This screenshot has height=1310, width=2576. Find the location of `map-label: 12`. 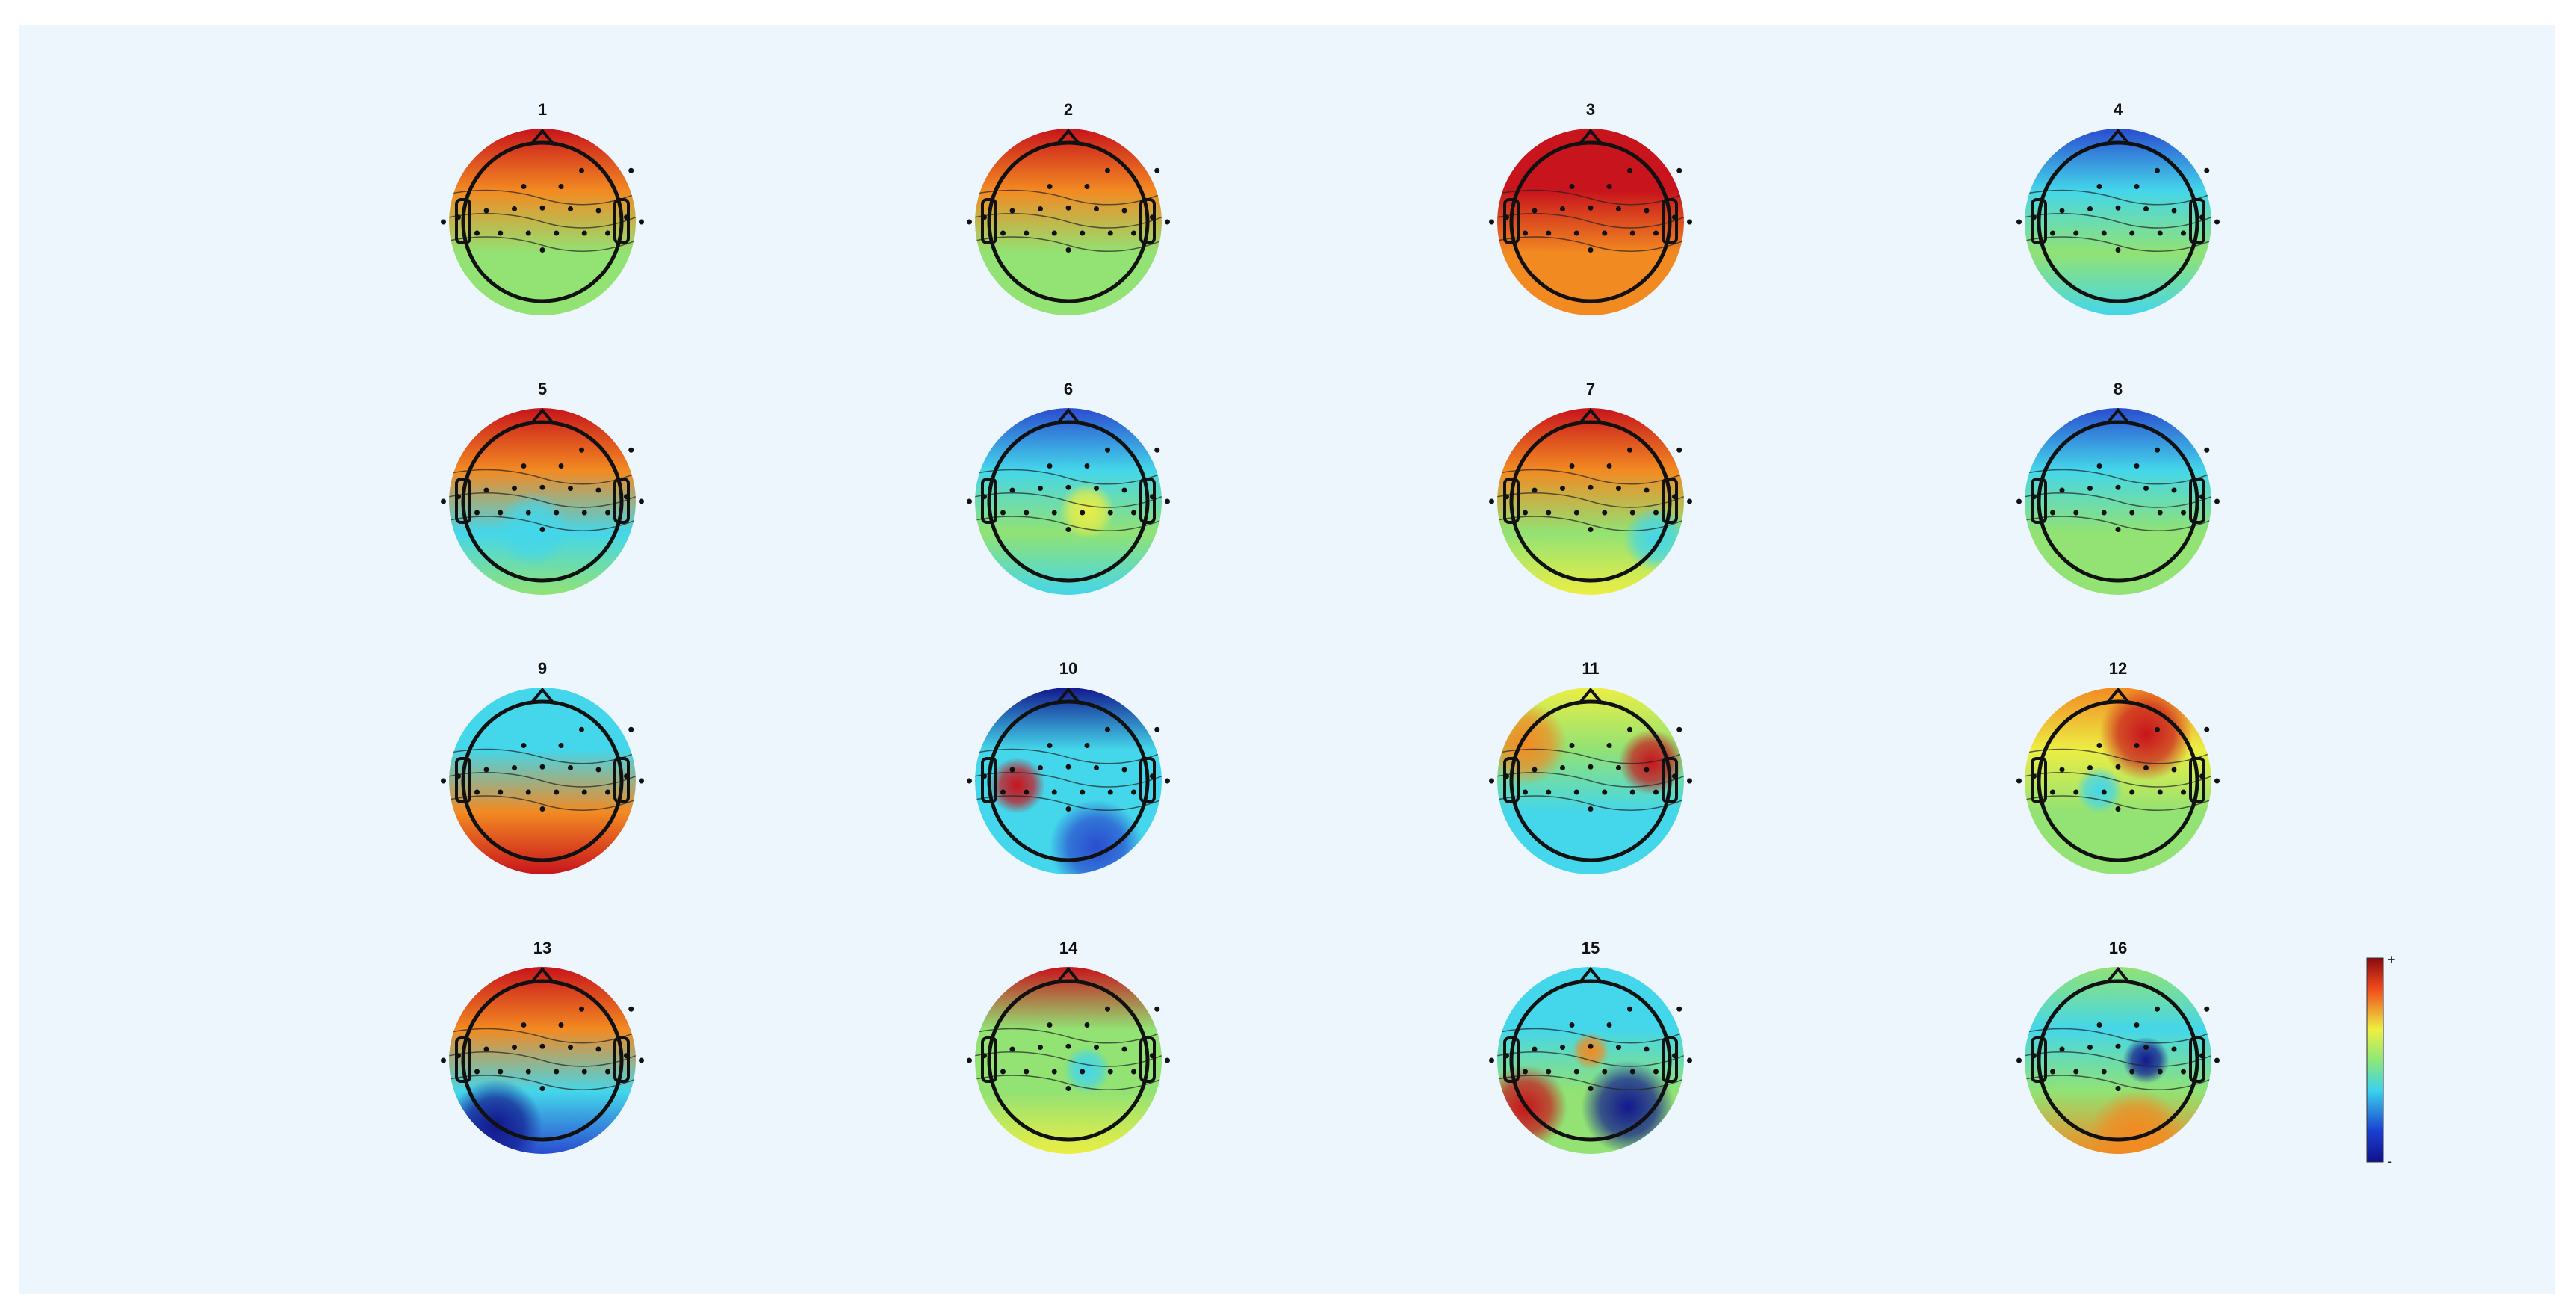

map-label: 12 is located at coordinates (2118, 668).